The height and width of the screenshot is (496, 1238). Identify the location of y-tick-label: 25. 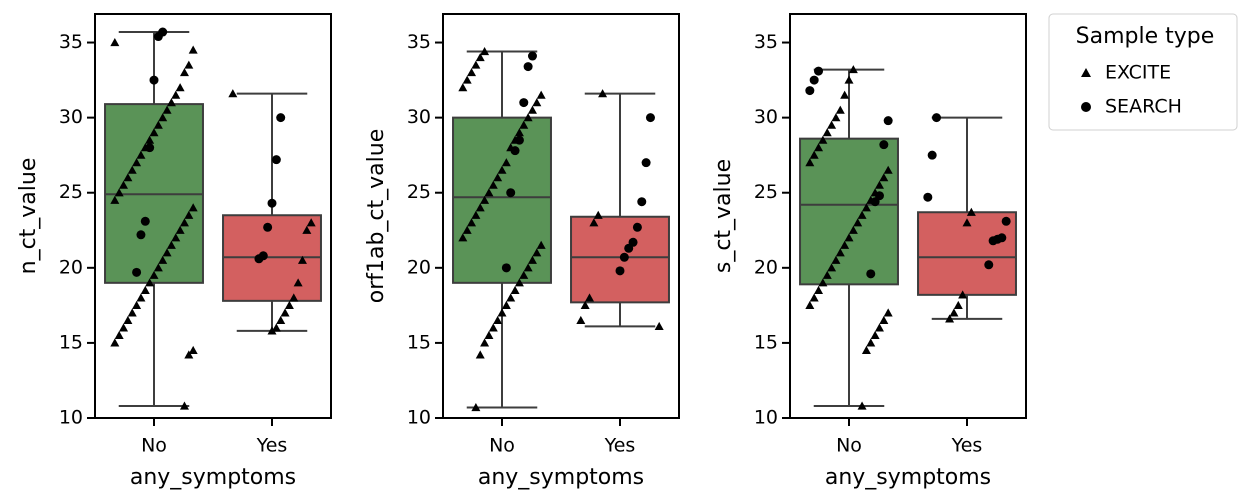
(419, 192).